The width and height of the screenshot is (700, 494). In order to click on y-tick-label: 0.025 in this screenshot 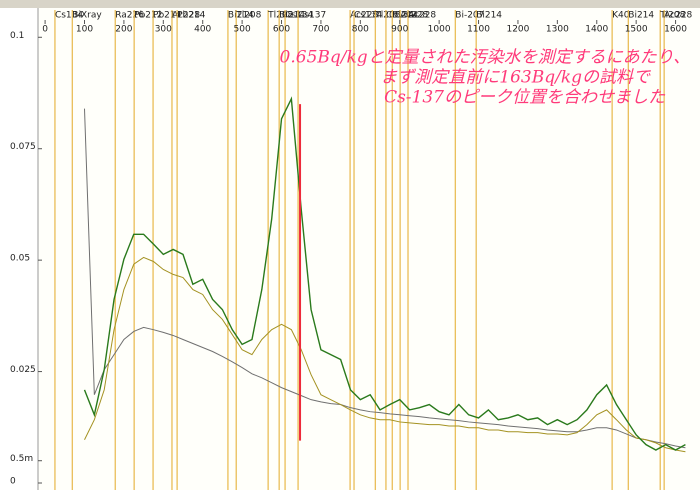, I will do `click(23, 370)`.